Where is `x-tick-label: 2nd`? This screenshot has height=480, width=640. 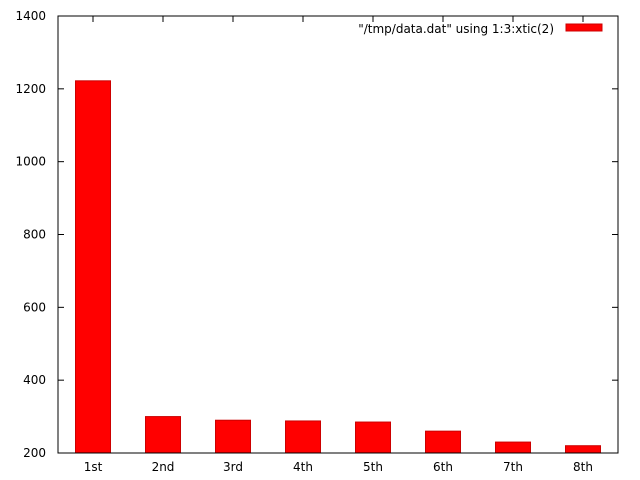 x-tick-label: 2nd is located at coordinates (163, 467).